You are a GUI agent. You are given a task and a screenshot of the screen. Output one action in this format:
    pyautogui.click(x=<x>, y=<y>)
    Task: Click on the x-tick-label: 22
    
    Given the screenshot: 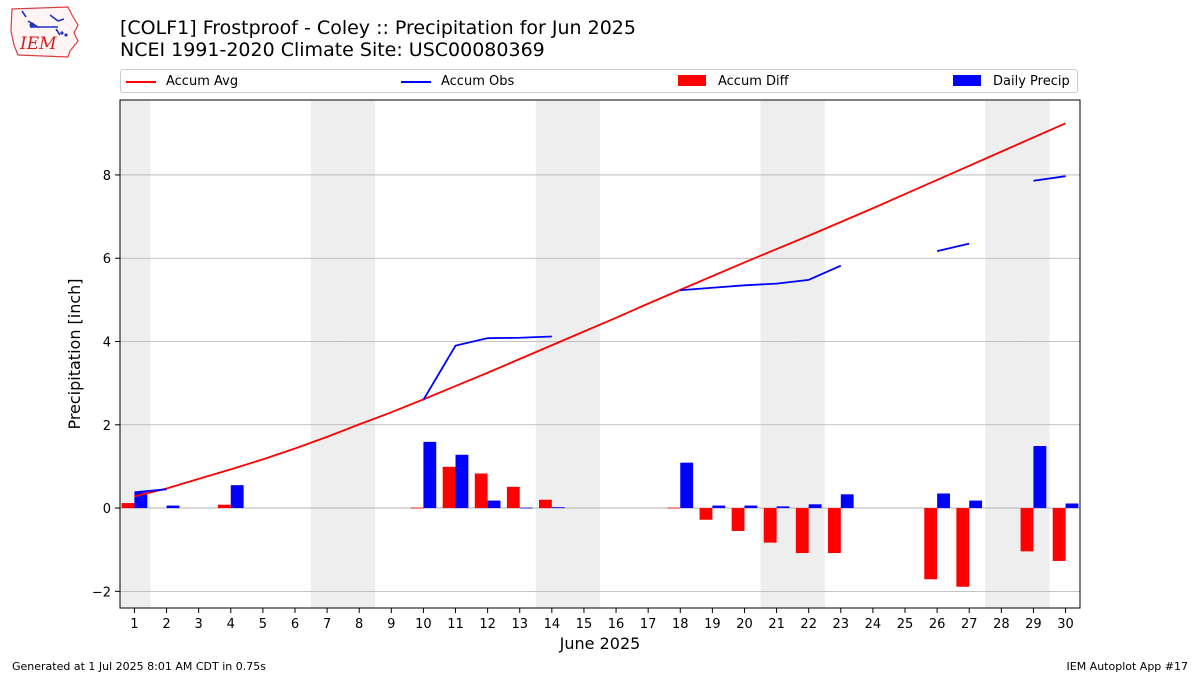 What is the action you would take?
    pyautogui.click(x=808, y=624)
    